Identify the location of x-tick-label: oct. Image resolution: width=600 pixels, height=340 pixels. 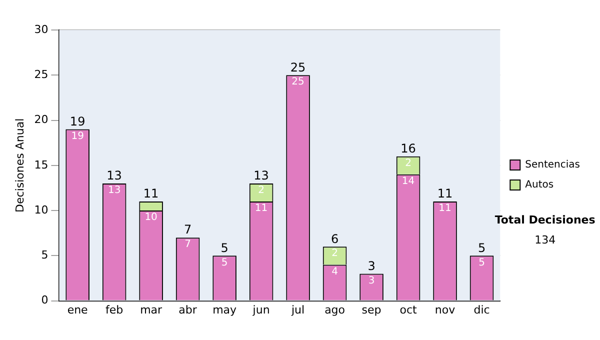
(409, 309).